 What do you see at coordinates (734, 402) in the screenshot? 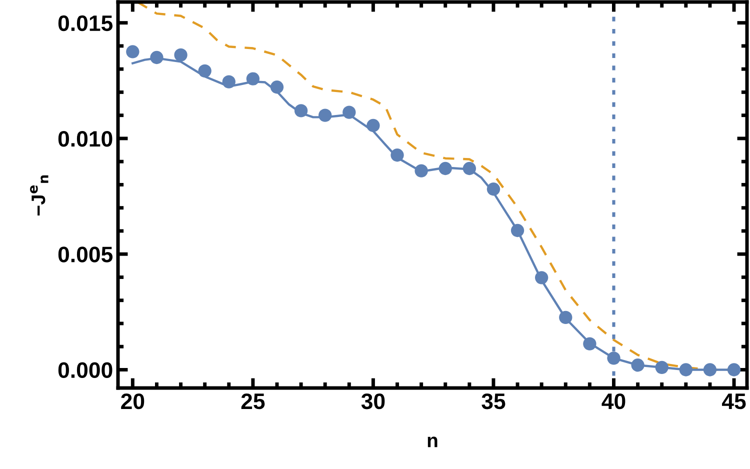
I see `x-tick-label: 45` at bounding box center [734, 402].